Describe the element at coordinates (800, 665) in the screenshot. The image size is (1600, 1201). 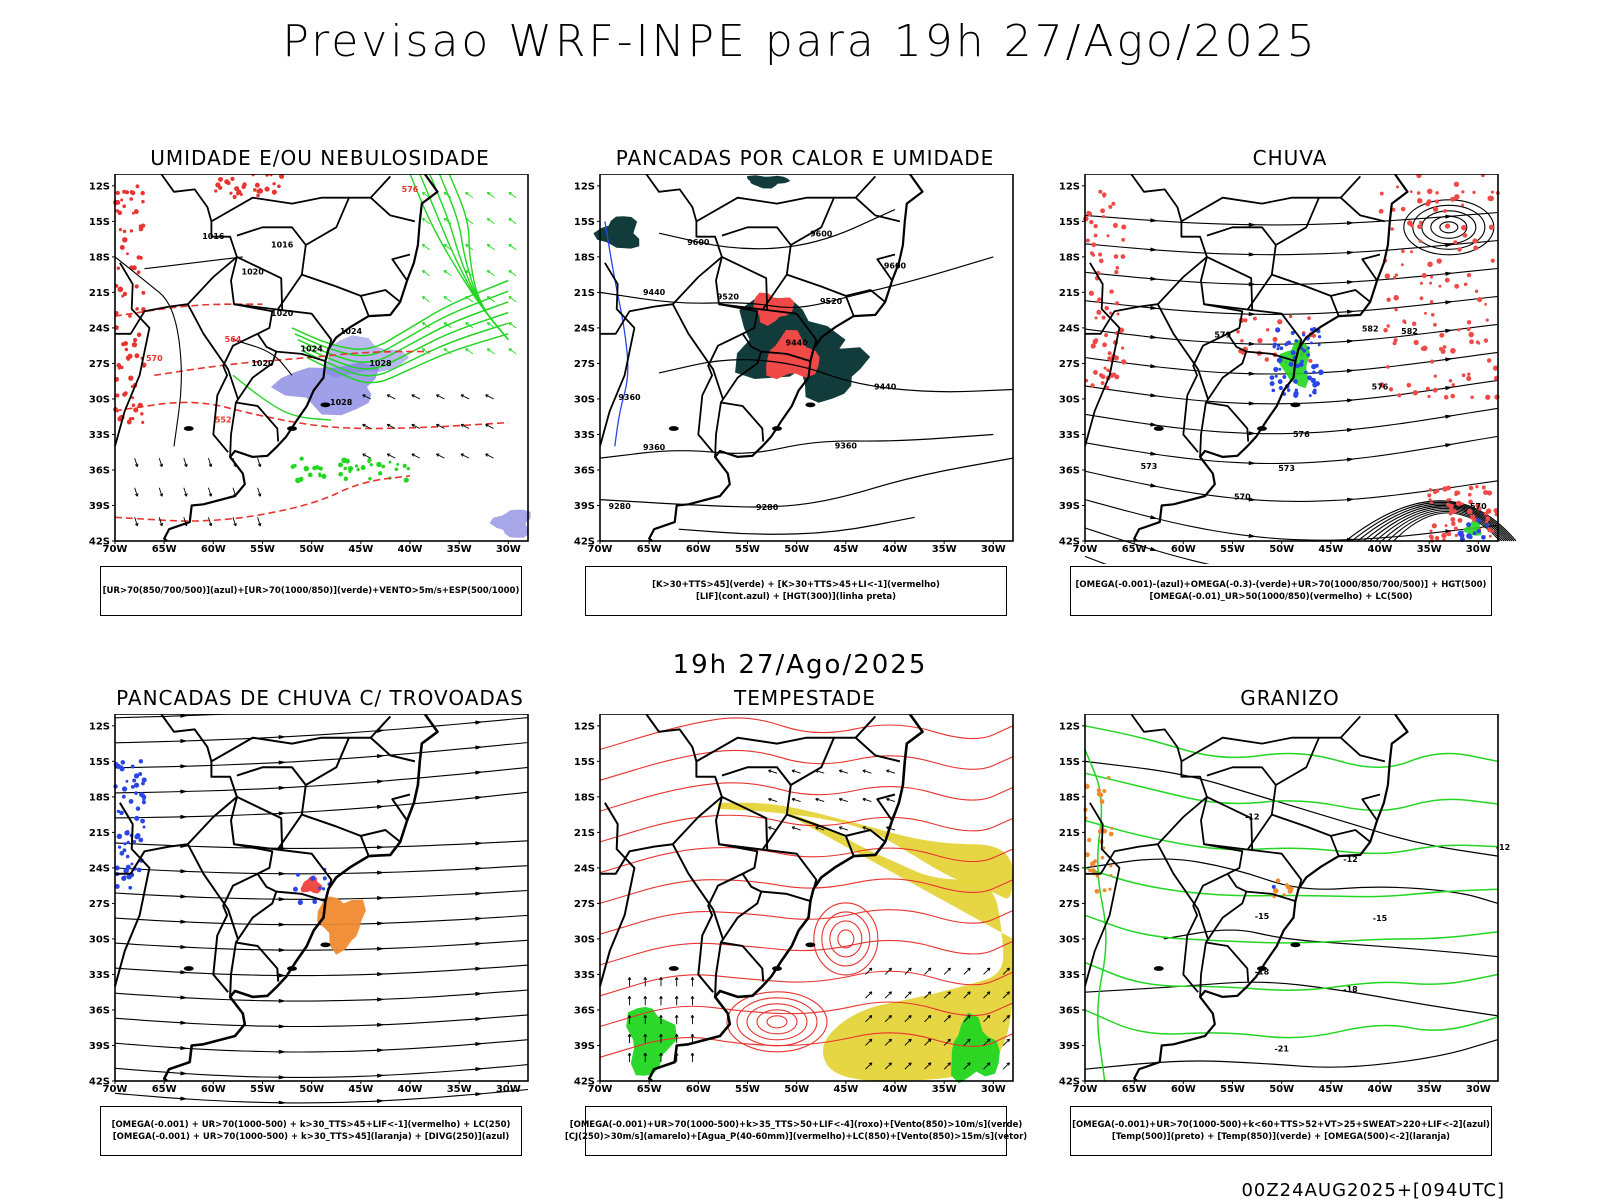
I see `forecast-time-label: 19h 27/Ago/2025` at that location.